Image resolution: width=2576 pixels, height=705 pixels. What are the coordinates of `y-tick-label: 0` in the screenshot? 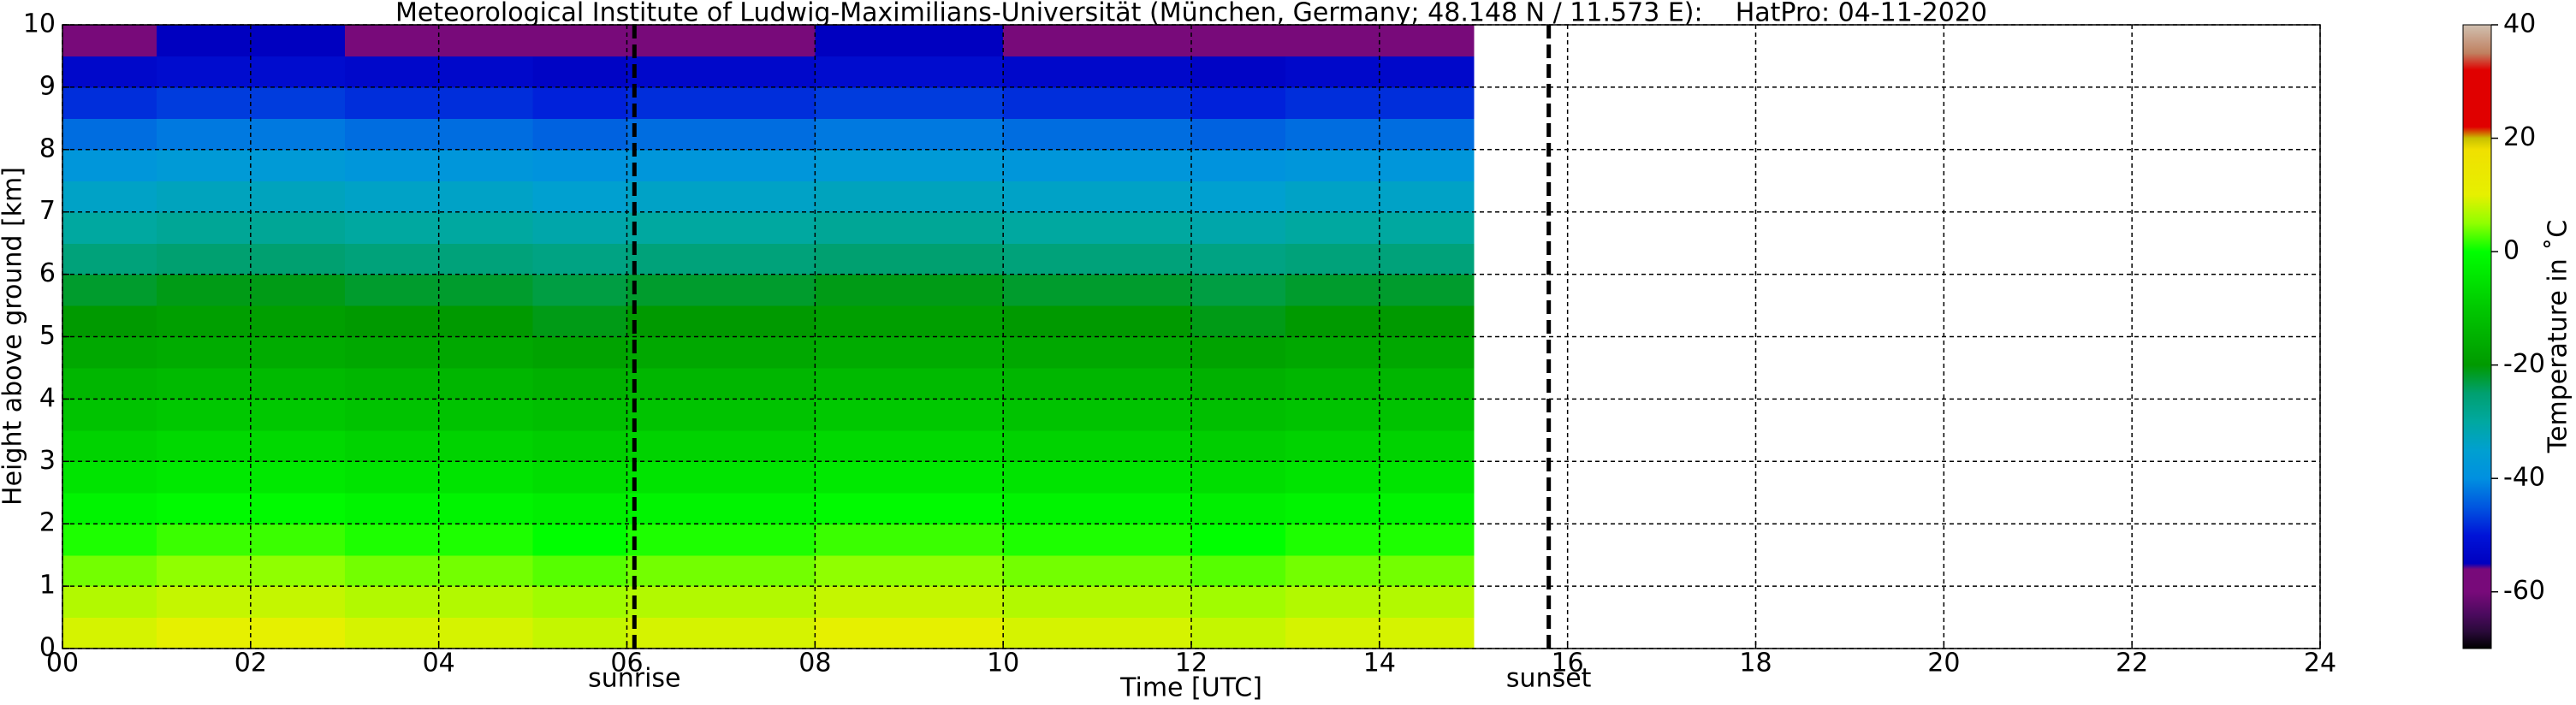 It's located at (47, 648).